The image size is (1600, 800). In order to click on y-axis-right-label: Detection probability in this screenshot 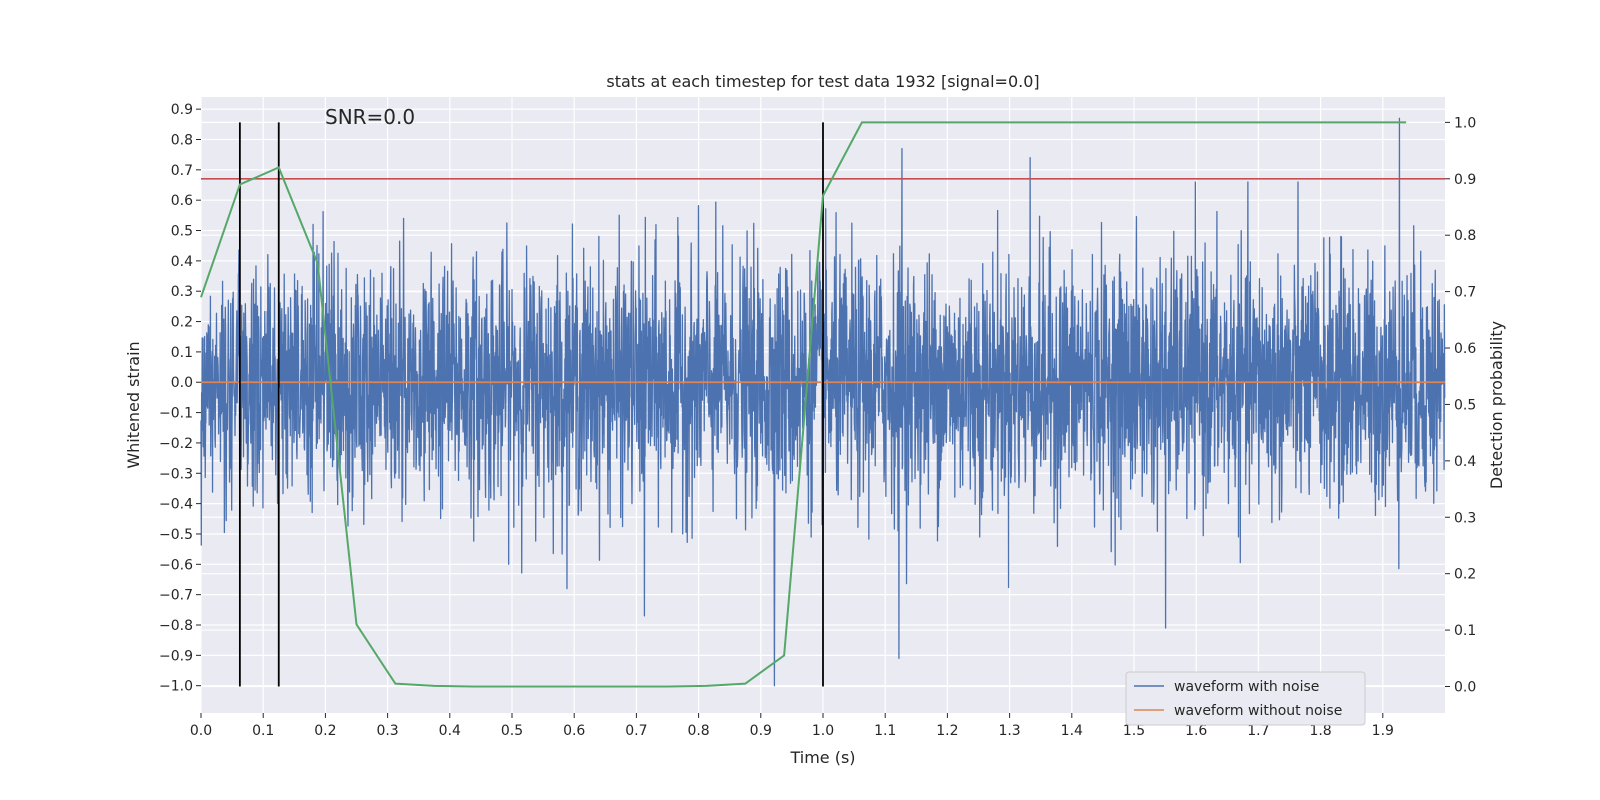, I will do `click(1496, 405)`.